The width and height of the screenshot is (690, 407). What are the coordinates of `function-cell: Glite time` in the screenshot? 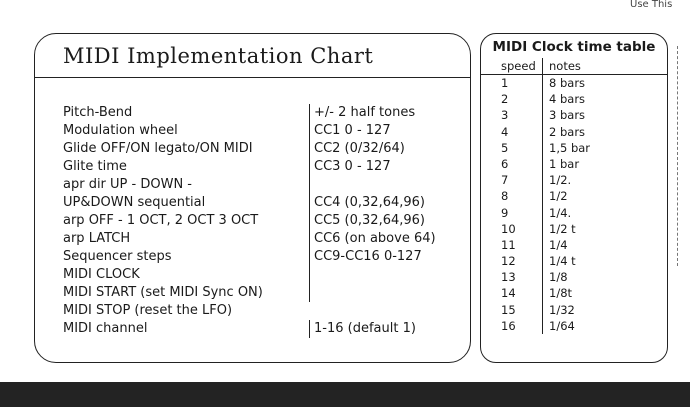 It's located at (95, 166).